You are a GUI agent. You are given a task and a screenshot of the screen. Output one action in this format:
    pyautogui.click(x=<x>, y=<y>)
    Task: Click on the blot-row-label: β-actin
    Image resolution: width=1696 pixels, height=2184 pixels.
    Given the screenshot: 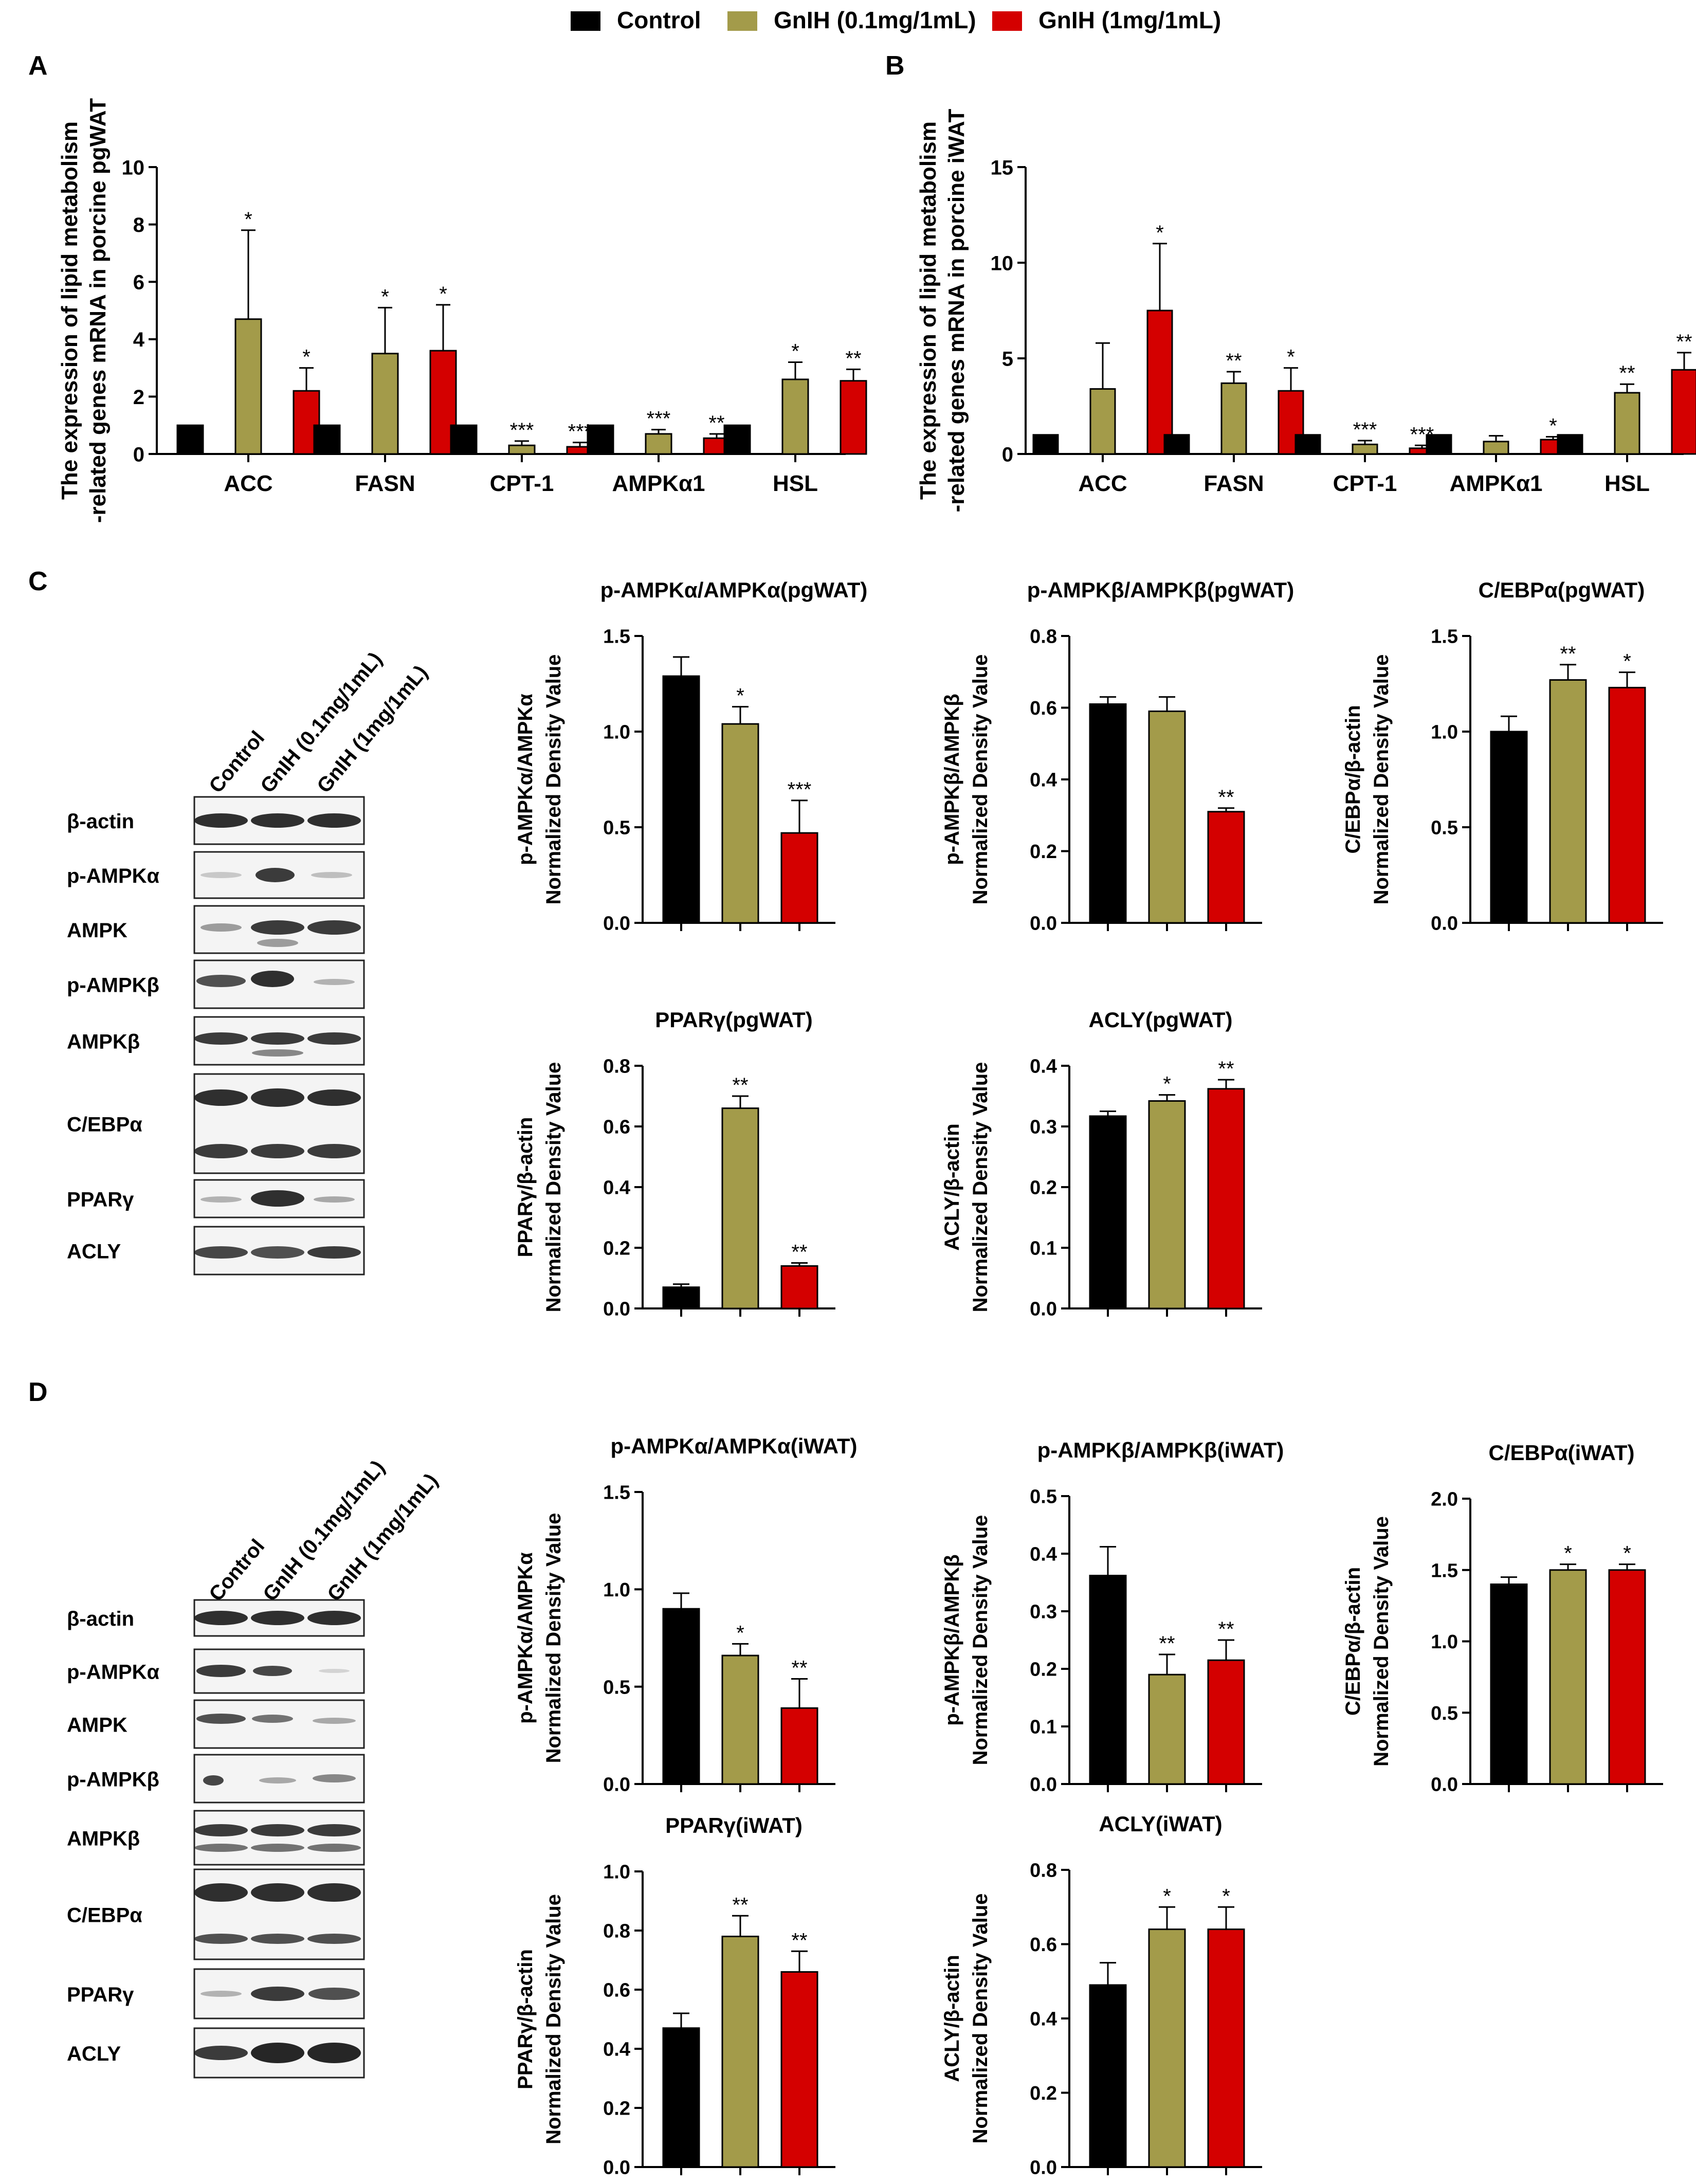 What is the action you would take?
    pyautogui.click(x=101, y=1619)
    